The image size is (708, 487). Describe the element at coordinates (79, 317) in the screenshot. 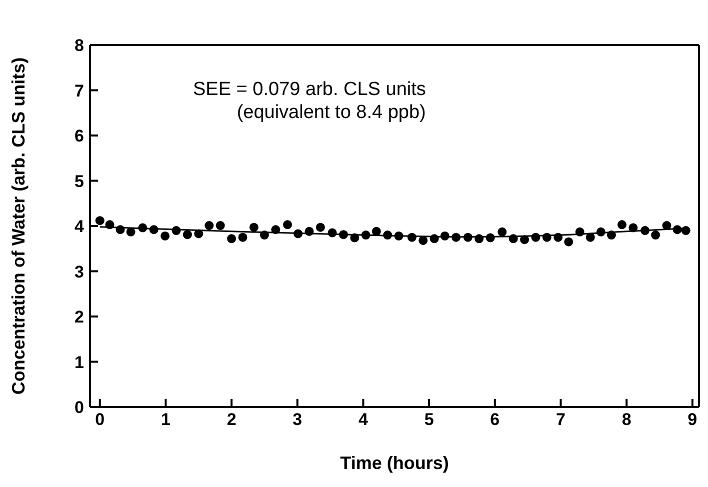

I see `y-tick-label: 2` at that location.